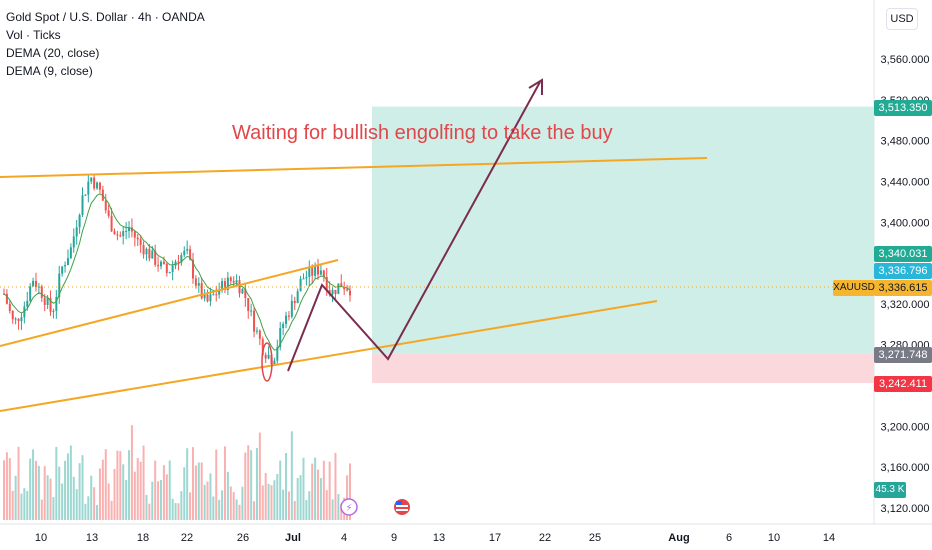  What do you see at coordinates (329, 356) in the screenshot?
I see `channel-lower-trendline` at bounding box center [329, 356].